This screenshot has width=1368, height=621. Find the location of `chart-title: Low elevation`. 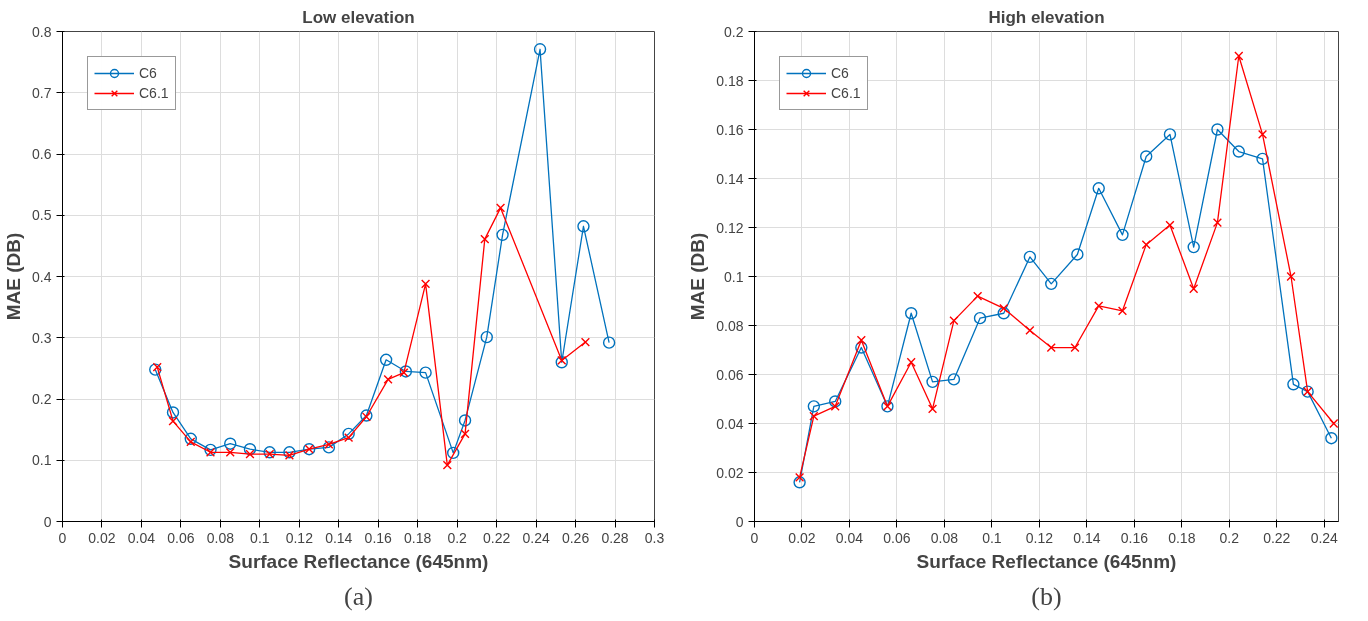

chart-title: Low elevation is located at coordinates (358, 17).